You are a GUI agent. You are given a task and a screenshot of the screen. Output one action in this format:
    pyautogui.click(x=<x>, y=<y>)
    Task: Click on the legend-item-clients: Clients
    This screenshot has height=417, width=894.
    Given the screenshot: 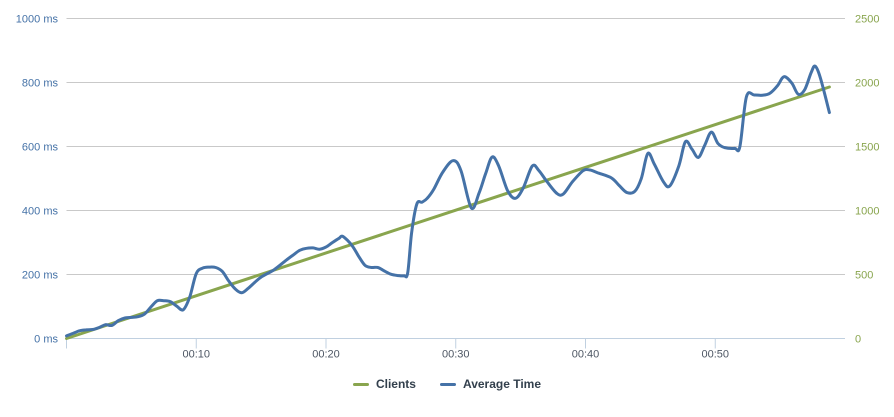 What is the action you would take?
    pyautogui.click(x=384, y=384)
    